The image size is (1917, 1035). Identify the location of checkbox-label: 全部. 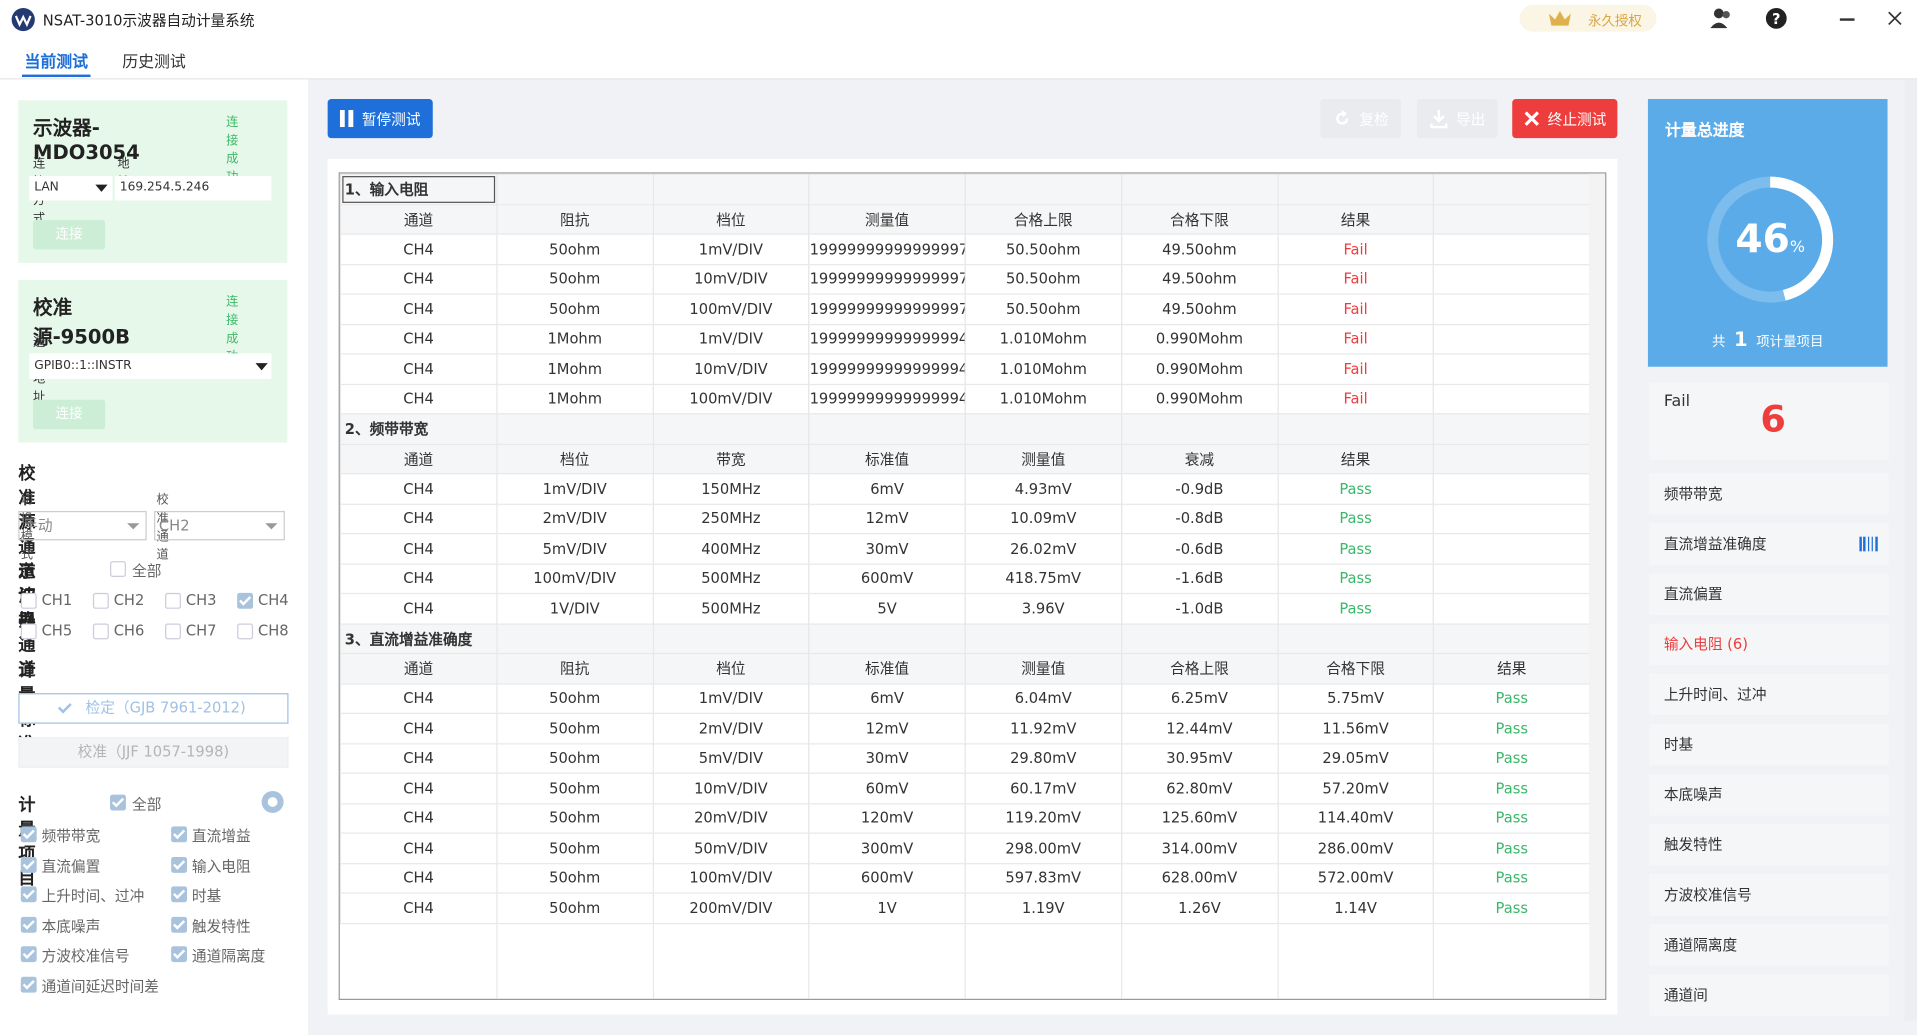
(147, 571).